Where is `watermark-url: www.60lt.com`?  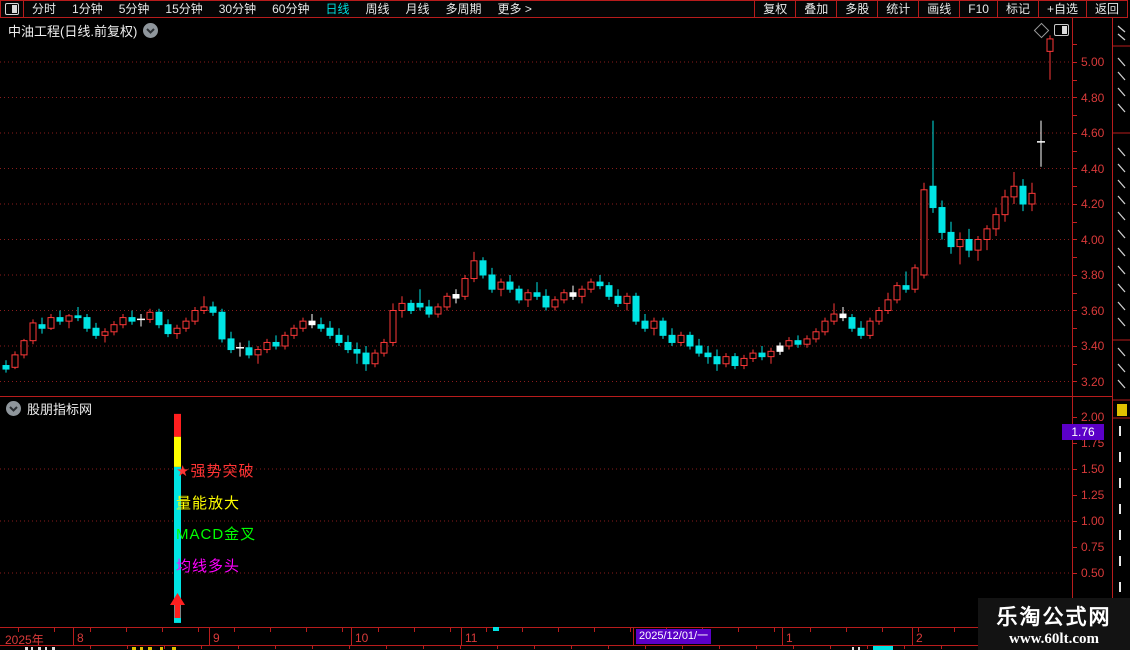 watermark-url: www.60lt.com is located at coordinates (1054, 638).